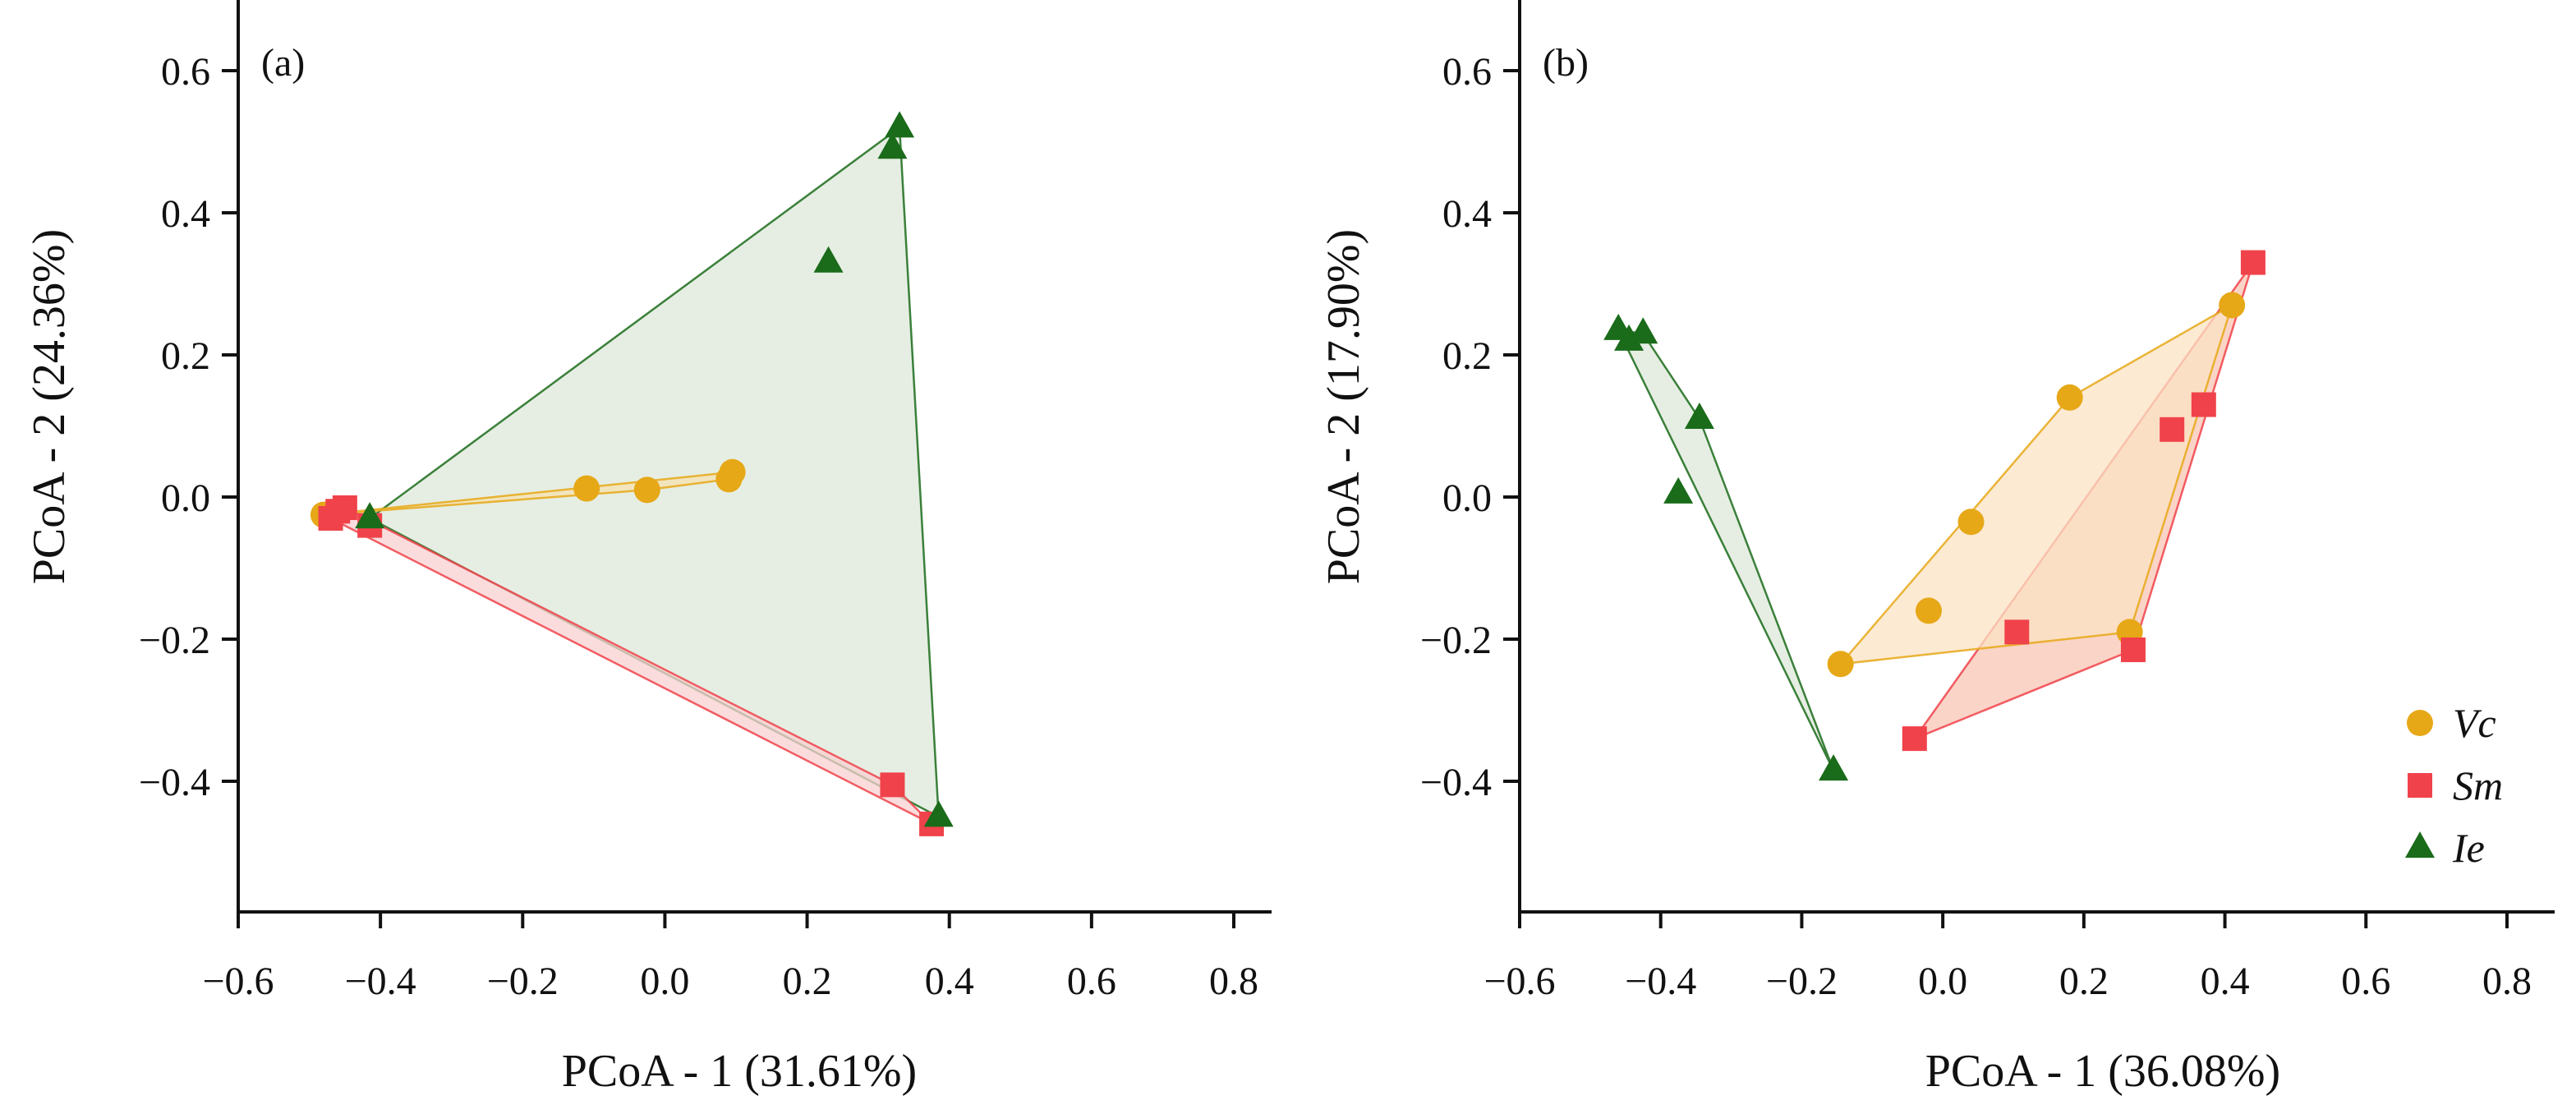 This screenshot has width=2576, height=1114. What do you see at coordinates (739, 1071) in the screenshot?
I see `x-axis-title: PCoA - 1 (31.61%)` at bounding box center [739, 1071].